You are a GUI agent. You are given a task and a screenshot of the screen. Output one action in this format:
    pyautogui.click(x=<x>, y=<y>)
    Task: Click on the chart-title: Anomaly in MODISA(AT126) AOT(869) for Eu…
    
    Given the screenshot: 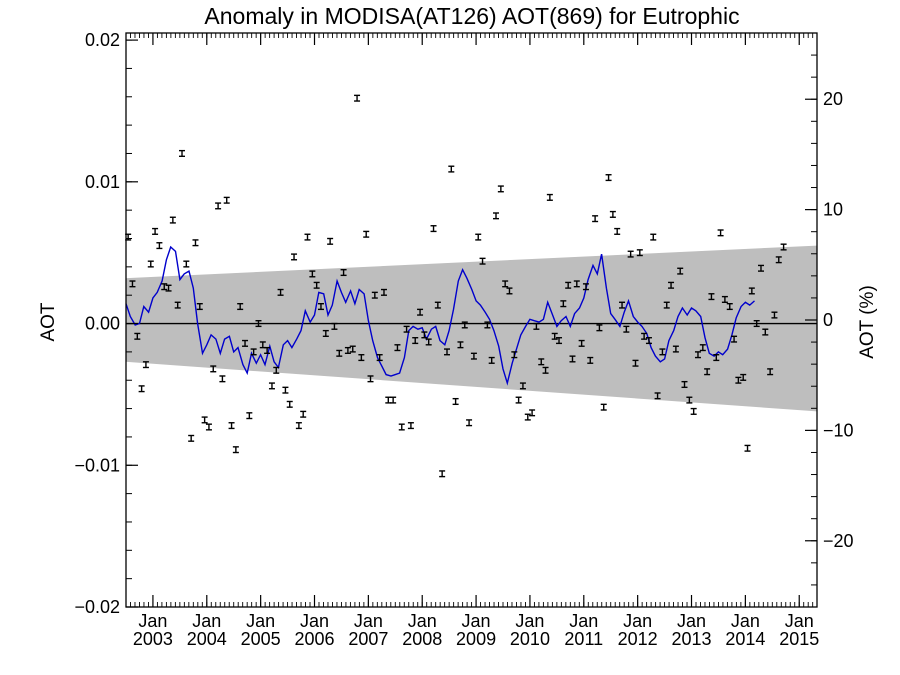 What is the action you would take?
    pyautogui.click(x=471, y=16)
    